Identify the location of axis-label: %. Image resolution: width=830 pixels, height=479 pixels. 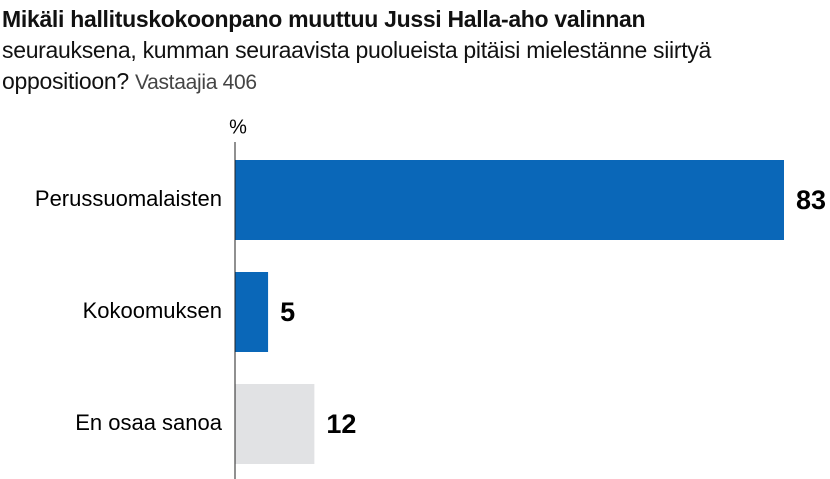
(238, 127).